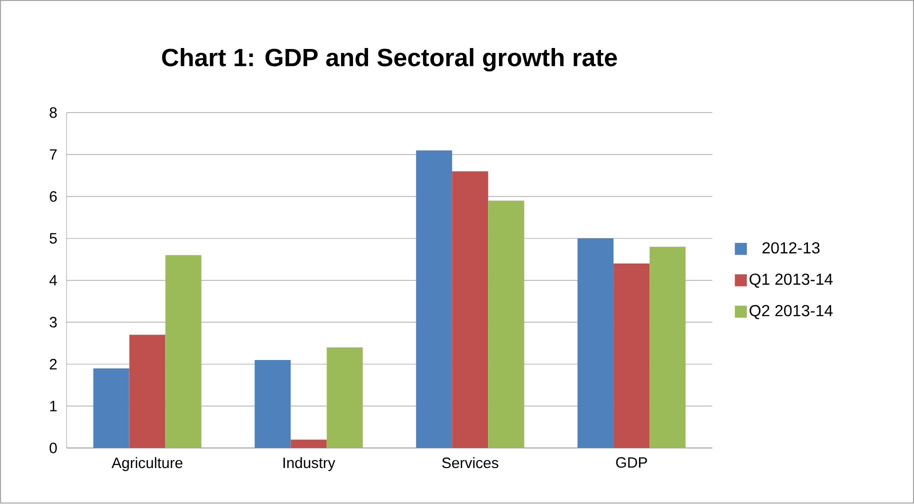 The height and width of the screenshot is (504, 914). Describe the element at coordinates (53, 448) in the screenshot. I see `y-tick-label: 0` at that location.